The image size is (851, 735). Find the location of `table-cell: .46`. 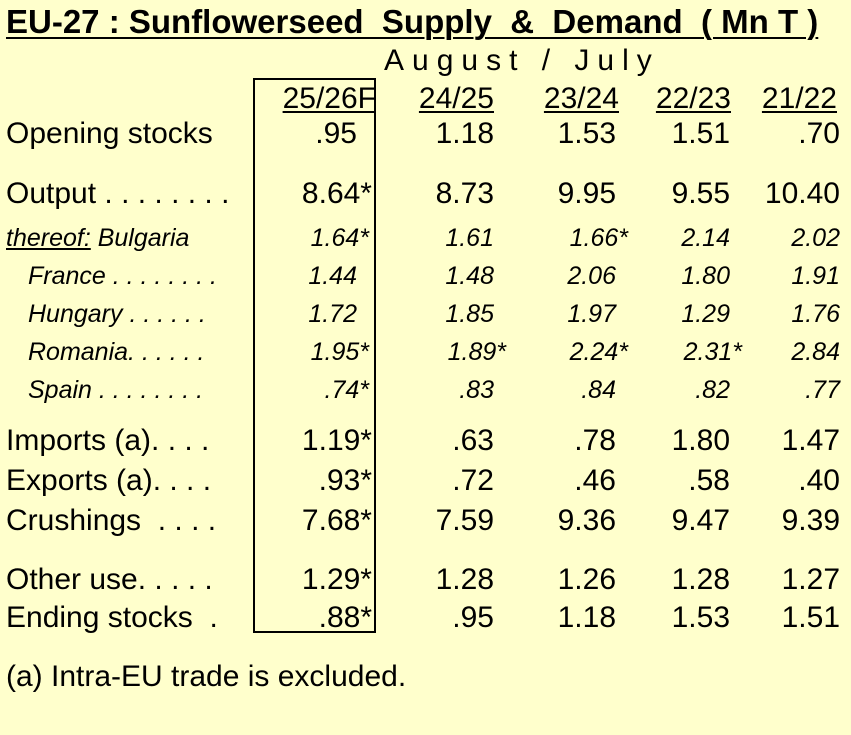

table-cell: .46 is located at coordinates (595, 480).